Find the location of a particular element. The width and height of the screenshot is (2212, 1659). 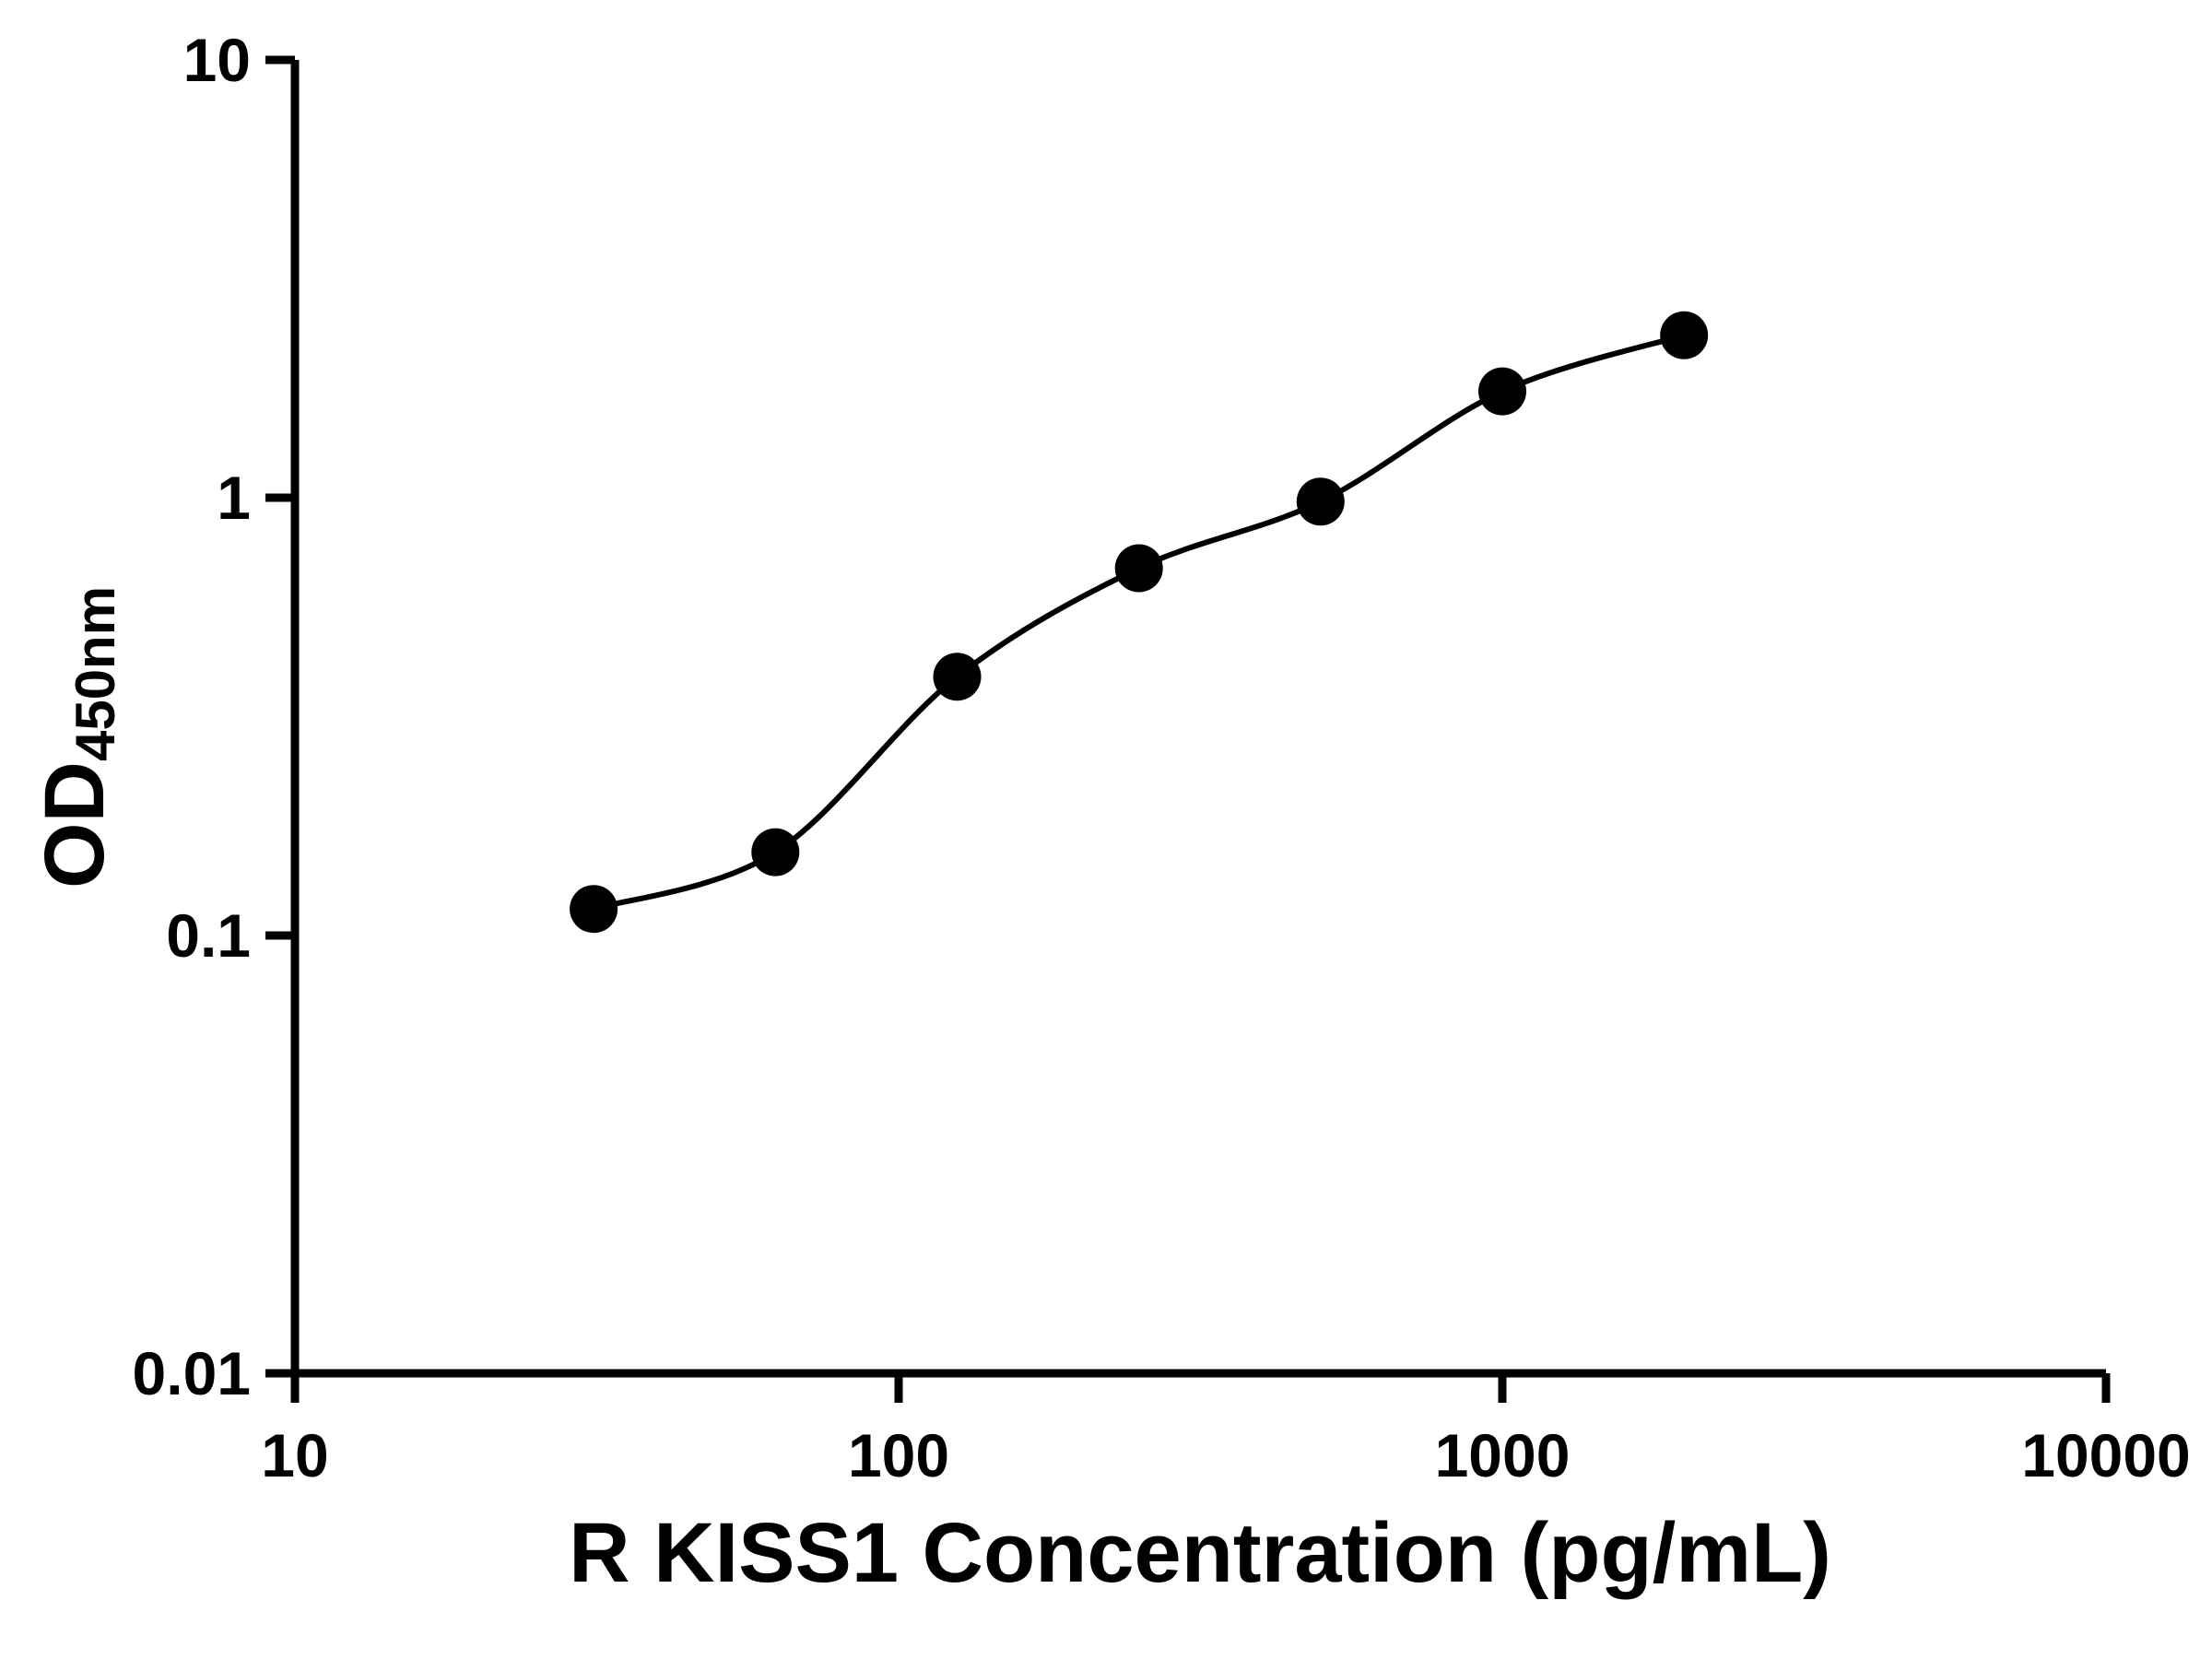

y-axis-title-main: OD is located at coordinates (75, 824).